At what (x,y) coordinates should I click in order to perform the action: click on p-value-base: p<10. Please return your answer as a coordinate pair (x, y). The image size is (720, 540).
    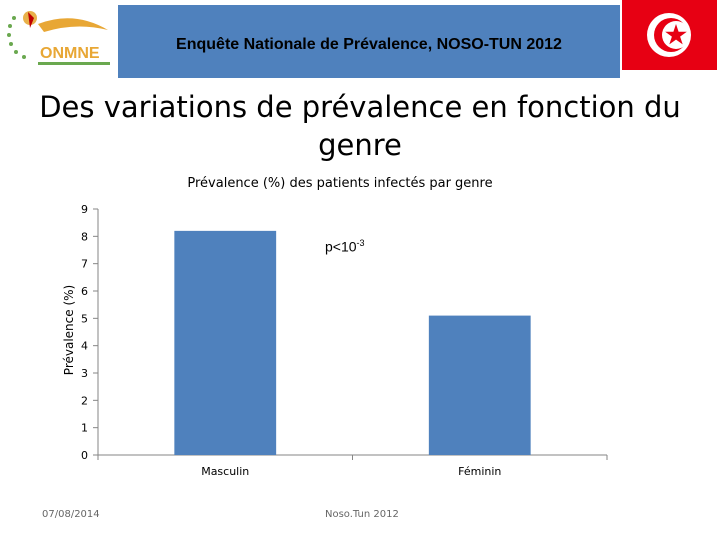
    Looking at the image, I should click on (341, 246).